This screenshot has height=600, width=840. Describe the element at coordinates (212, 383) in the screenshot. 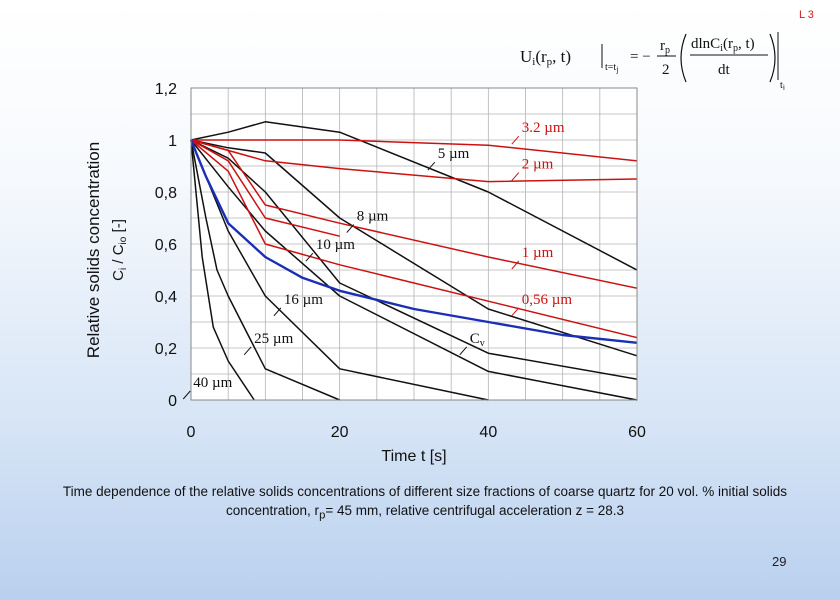

I see `series-label: 40 µm` at that location.